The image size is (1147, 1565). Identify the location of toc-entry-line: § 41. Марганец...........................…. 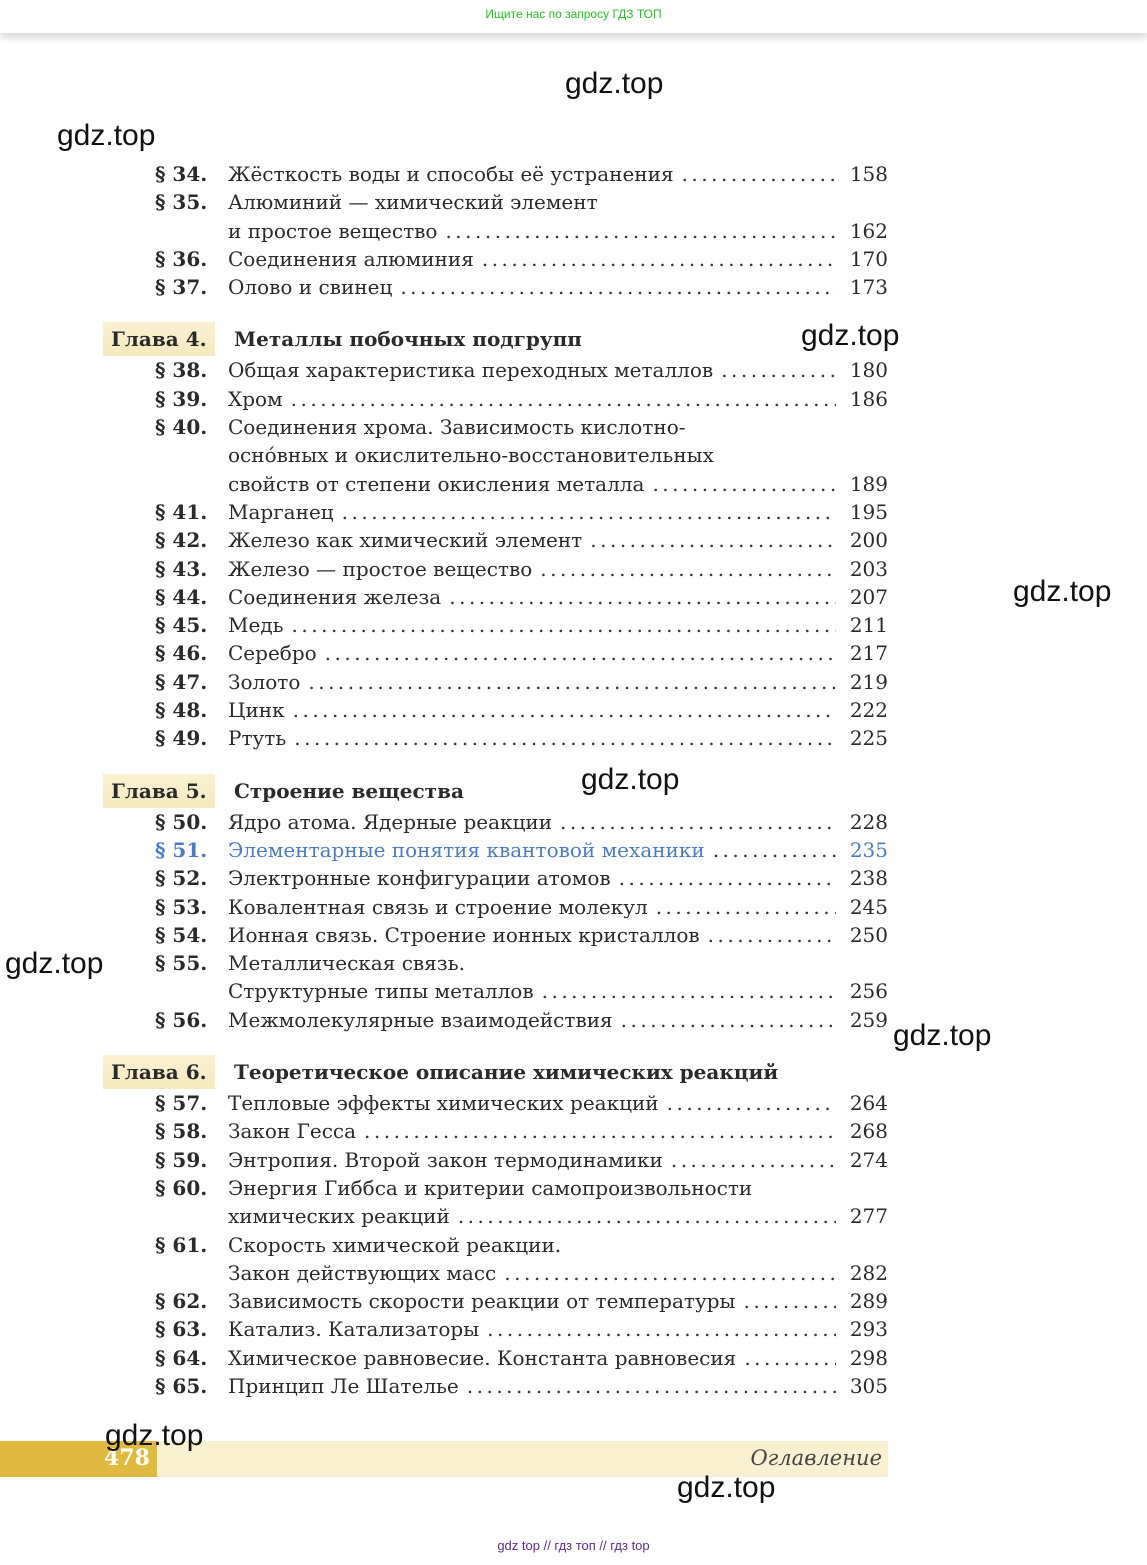
(573, 512).